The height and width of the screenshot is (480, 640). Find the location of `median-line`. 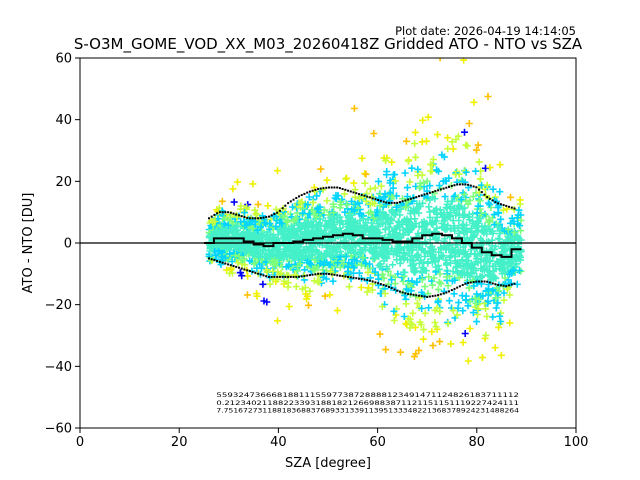

median-line is located at coordinates (363, 245).